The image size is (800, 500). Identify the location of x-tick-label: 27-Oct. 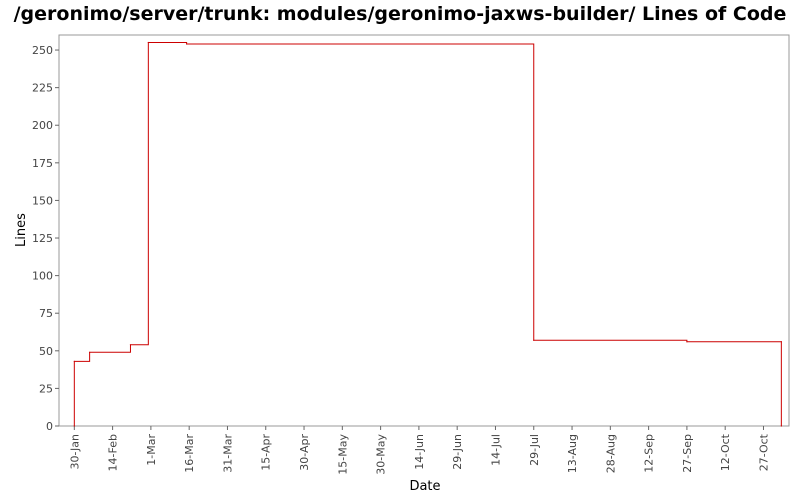
(763, 452).